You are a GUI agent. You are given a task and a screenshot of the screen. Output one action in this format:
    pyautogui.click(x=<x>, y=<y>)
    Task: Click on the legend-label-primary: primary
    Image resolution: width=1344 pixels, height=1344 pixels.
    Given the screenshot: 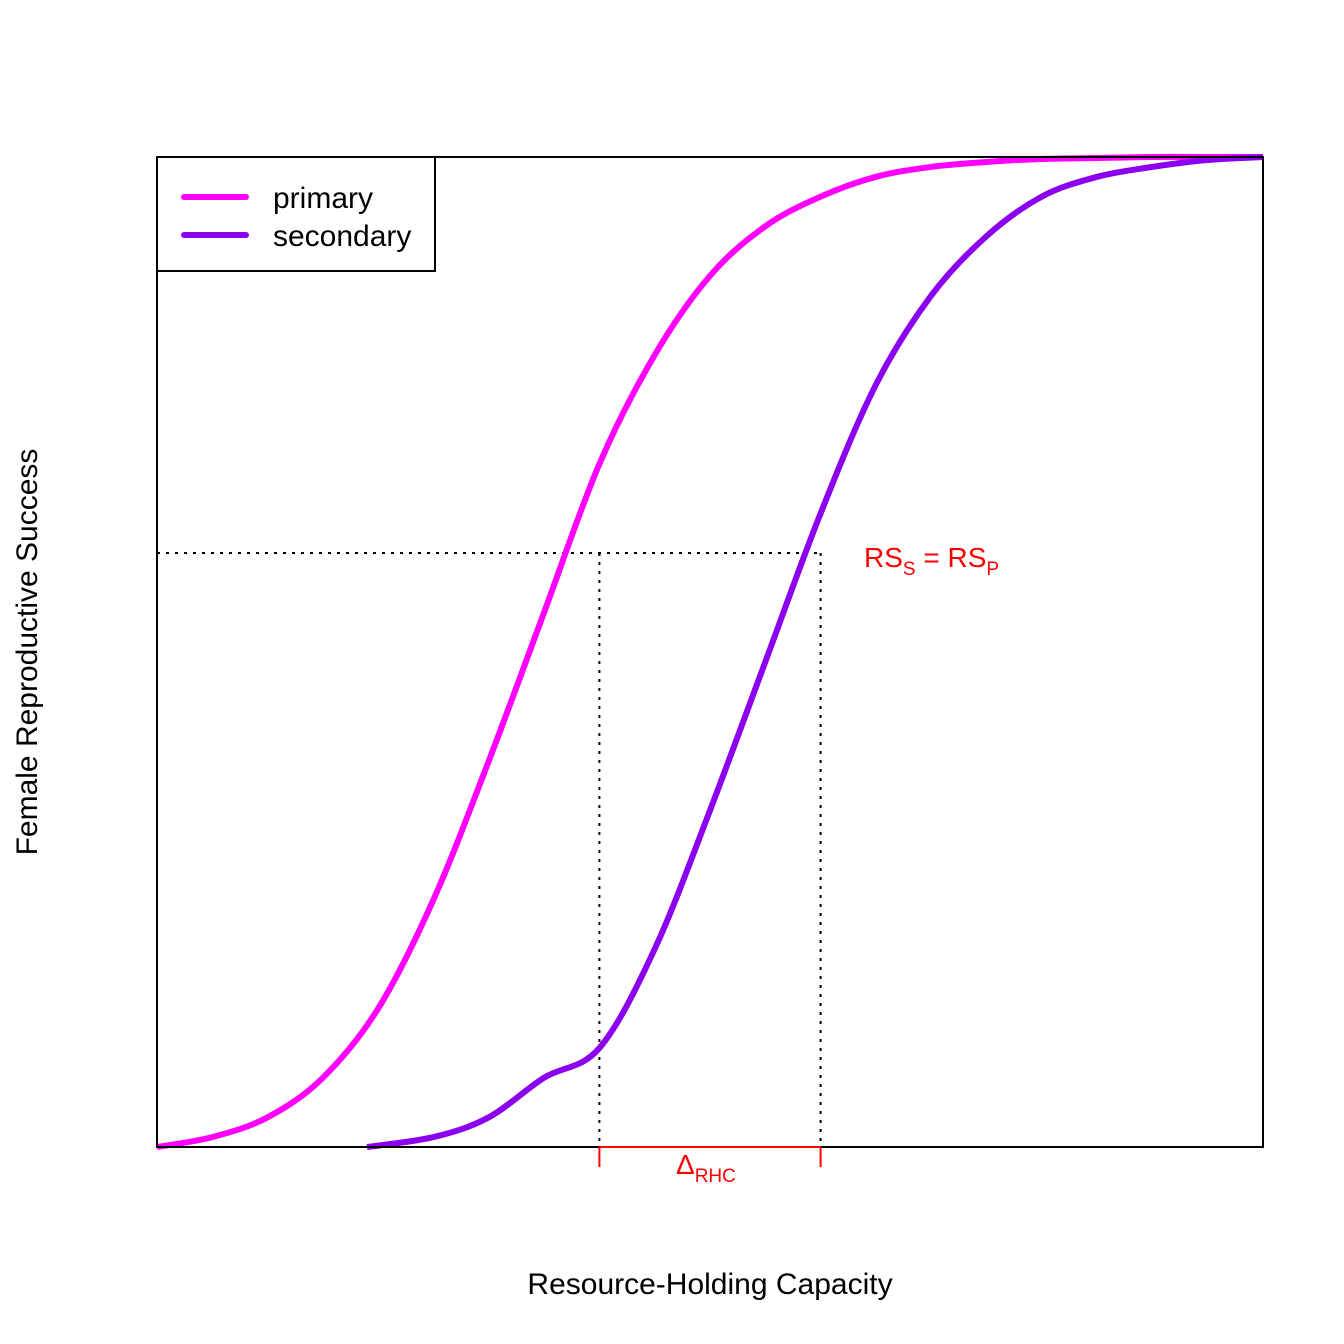 What is the action you would take?
    pyautogui.click(x=323, y=198)
    